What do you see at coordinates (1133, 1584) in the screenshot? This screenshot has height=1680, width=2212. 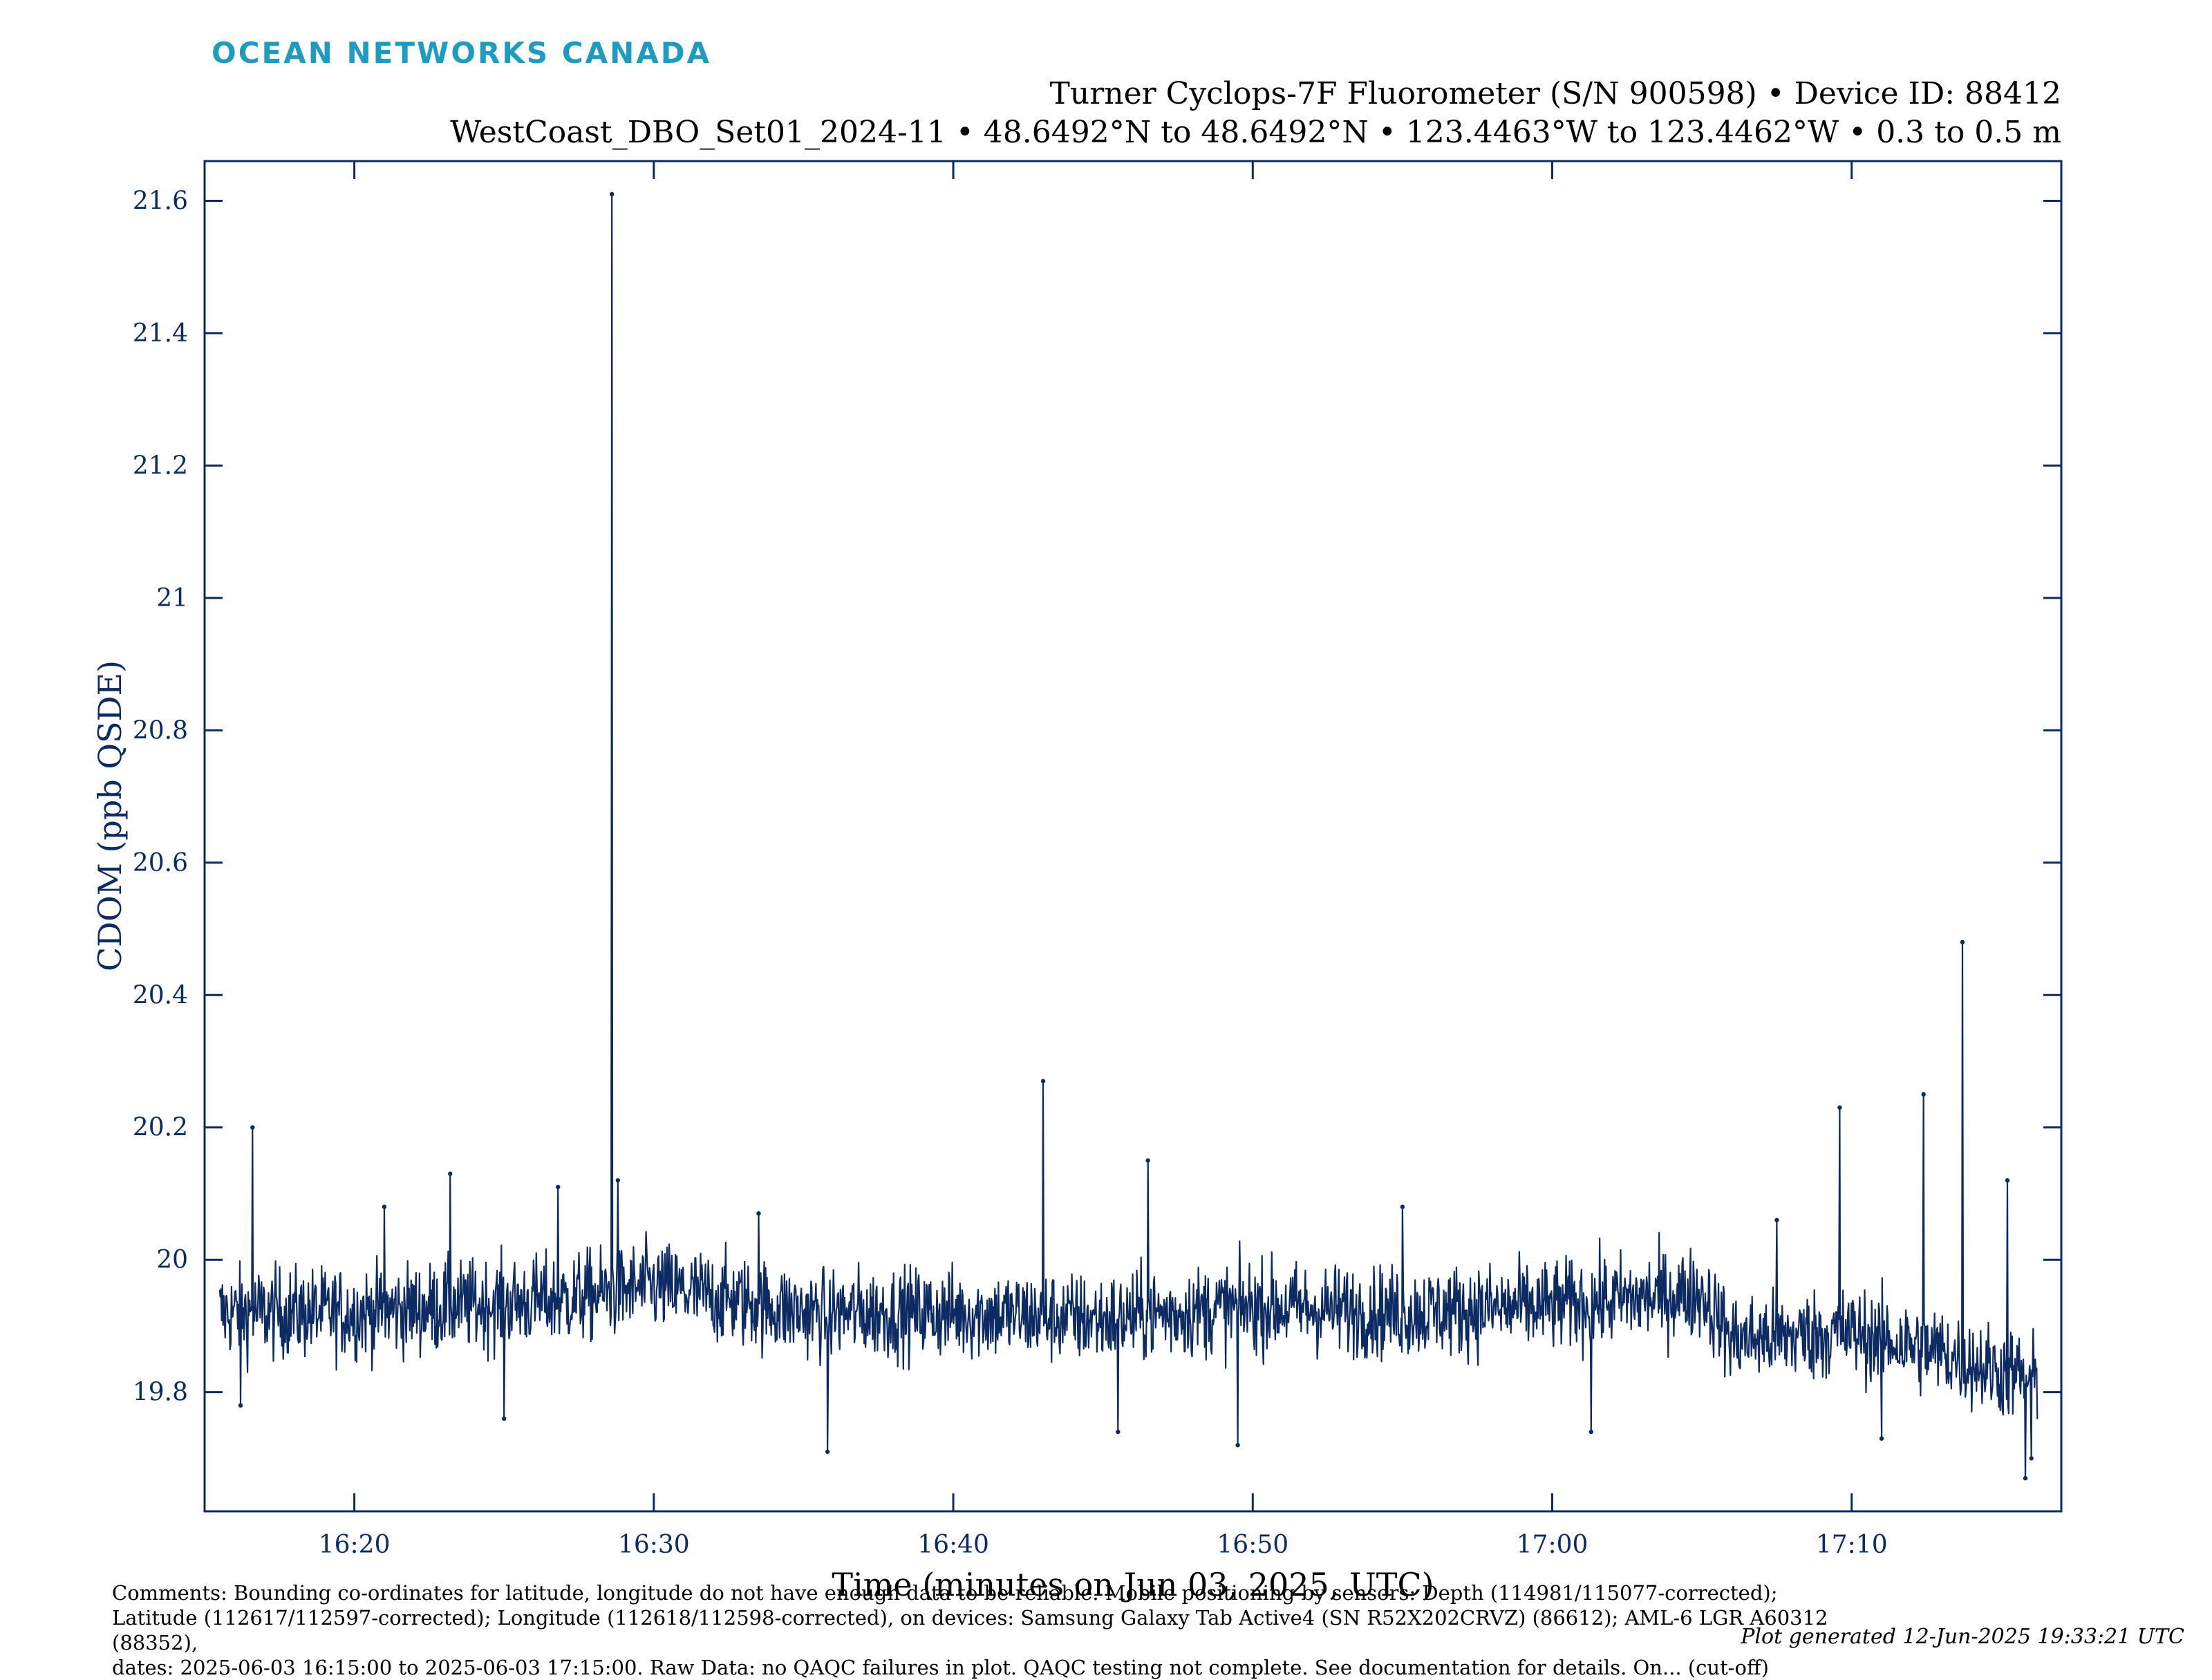 I see `x-axis-title: Time (minutes on Jun 03, 2025, UTC)` at bounding box center [1133, 1584].